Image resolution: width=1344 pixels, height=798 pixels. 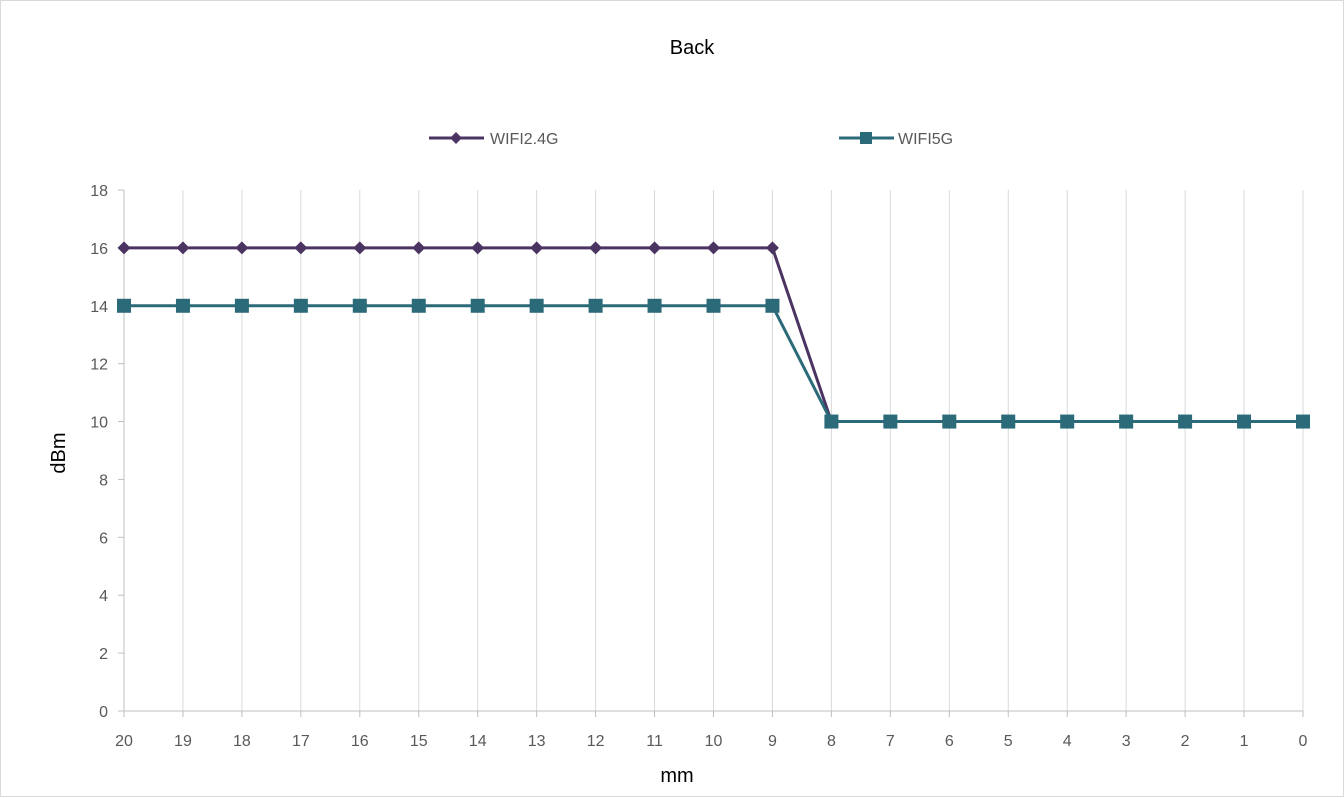 I want to click on legend-marker-wifi24, so click(x=456, y=138).